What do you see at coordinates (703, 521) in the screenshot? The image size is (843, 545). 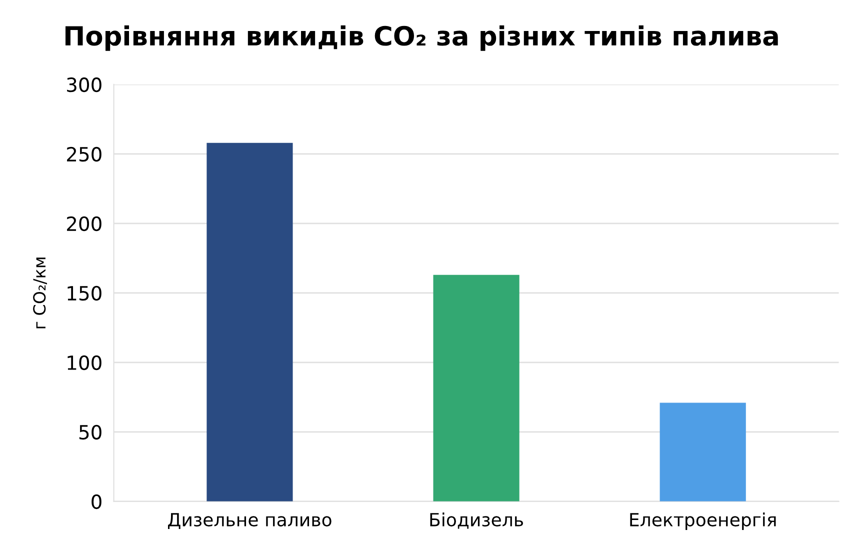 I see `x-tick-label: Електроенергія` at bounding box center [703, 521].